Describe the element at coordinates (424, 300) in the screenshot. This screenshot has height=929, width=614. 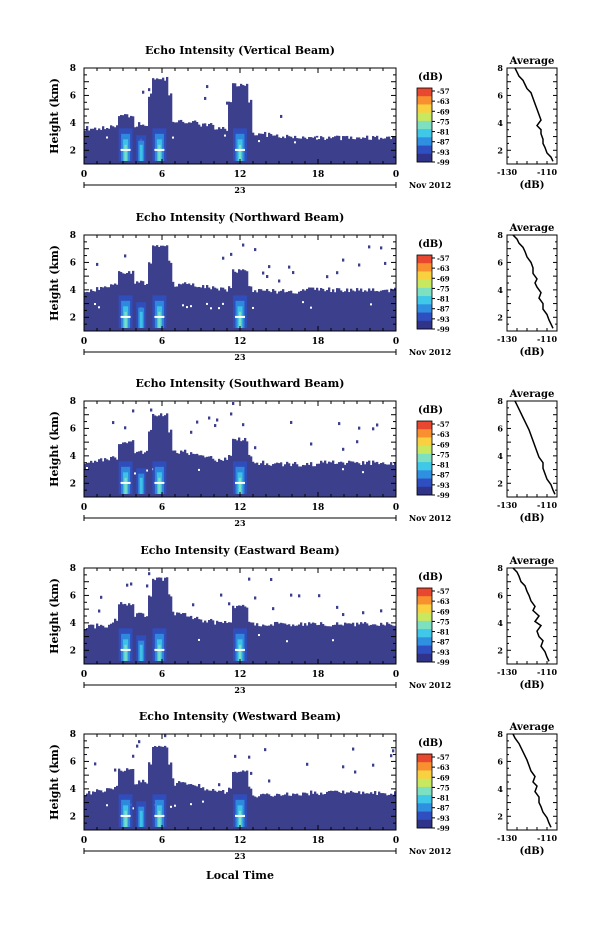
I see `colorbar-swatch` at that location.